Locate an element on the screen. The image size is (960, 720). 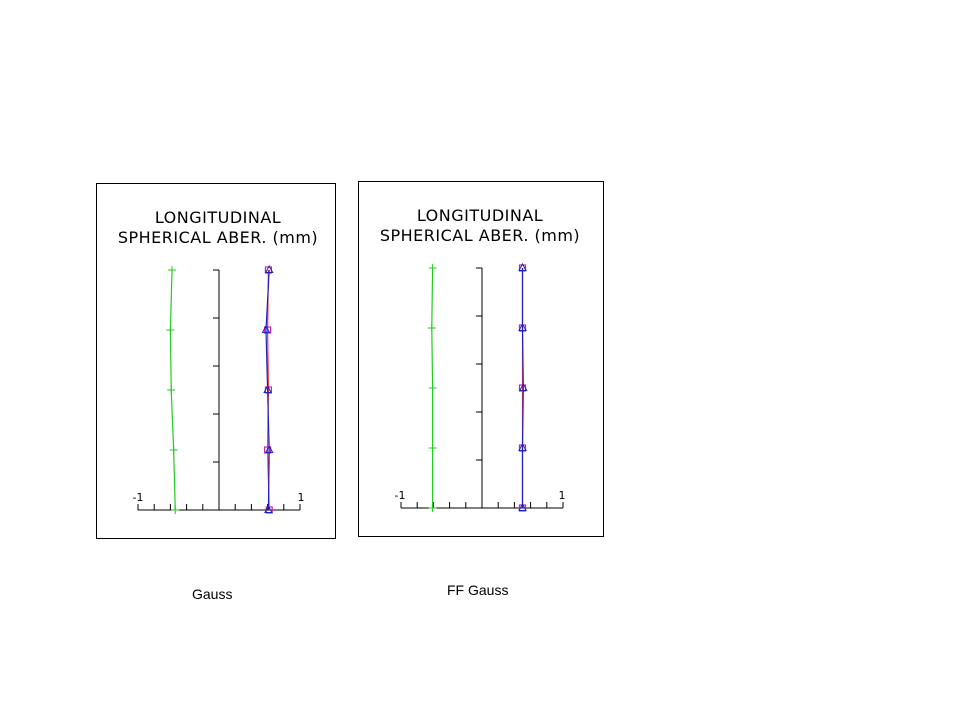
series-line-square is located at coordinates (268, 390).